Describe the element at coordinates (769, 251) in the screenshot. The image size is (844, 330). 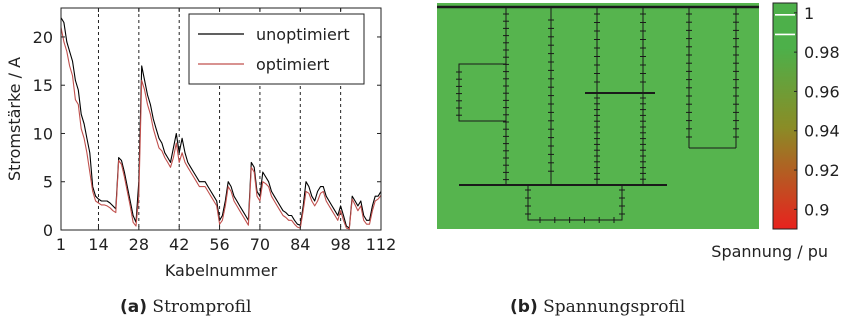
I see `colorbar-label: Spannung / pu` at that location.